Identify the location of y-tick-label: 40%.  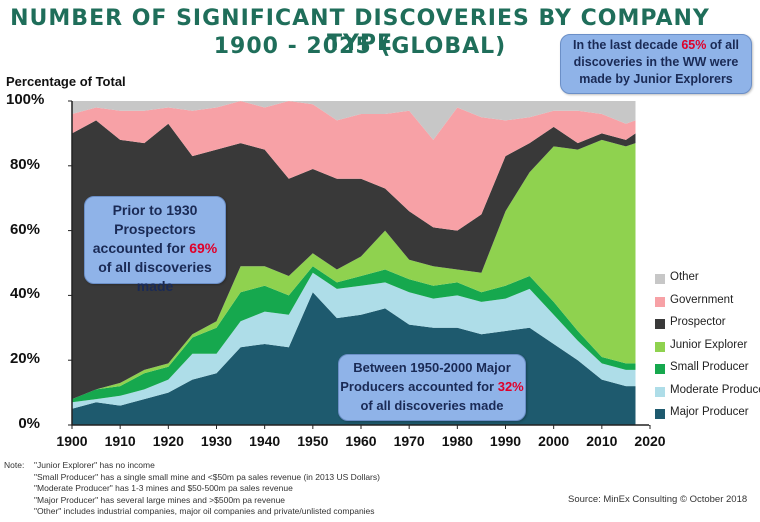
(24, 294).